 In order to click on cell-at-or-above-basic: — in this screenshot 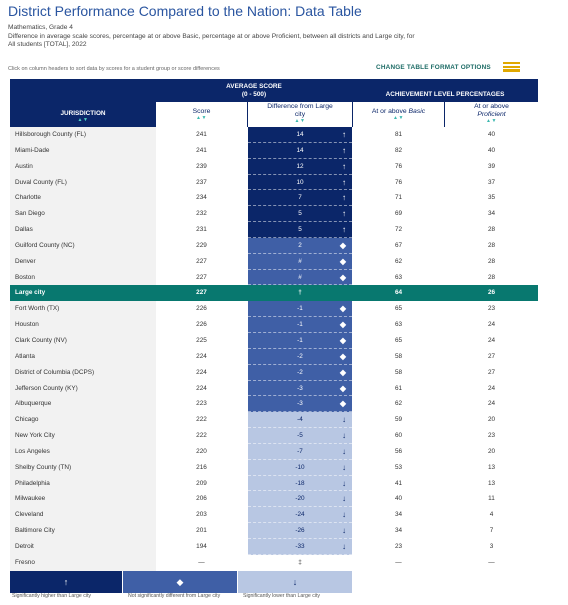, I will do `click(398, 562)`.